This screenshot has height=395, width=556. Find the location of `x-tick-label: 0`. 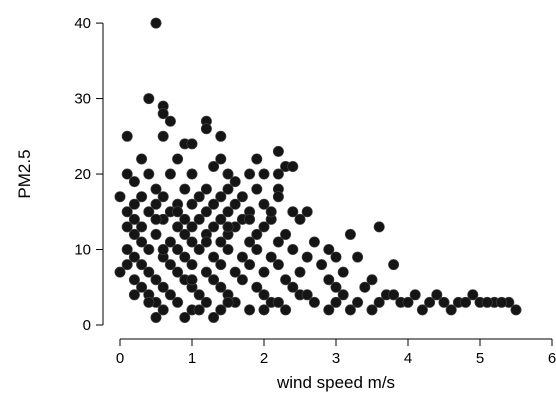

x-tick-label: 0 is located at coordinates (120, 358).